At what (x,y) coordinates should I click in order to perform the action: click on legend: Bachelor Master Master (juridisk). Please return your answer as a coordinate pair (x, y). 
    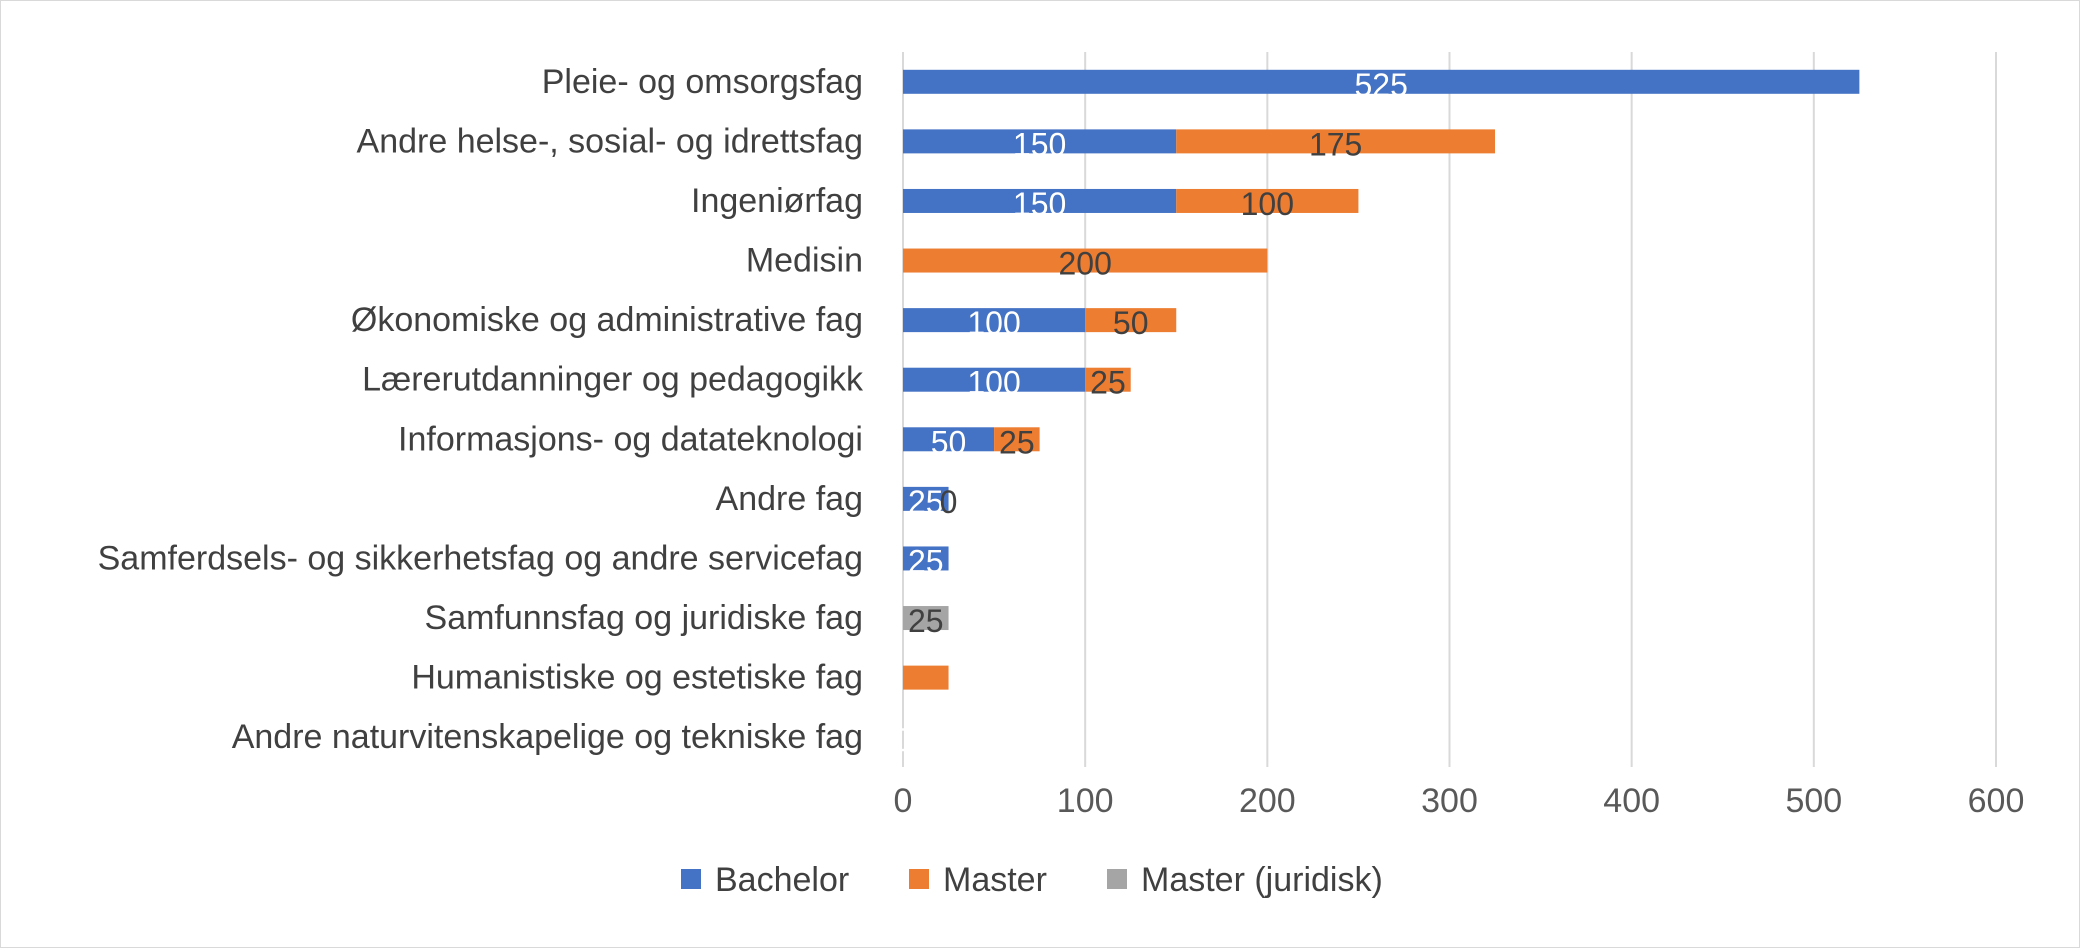
    Looking at the image, I should click on (1032, 880).